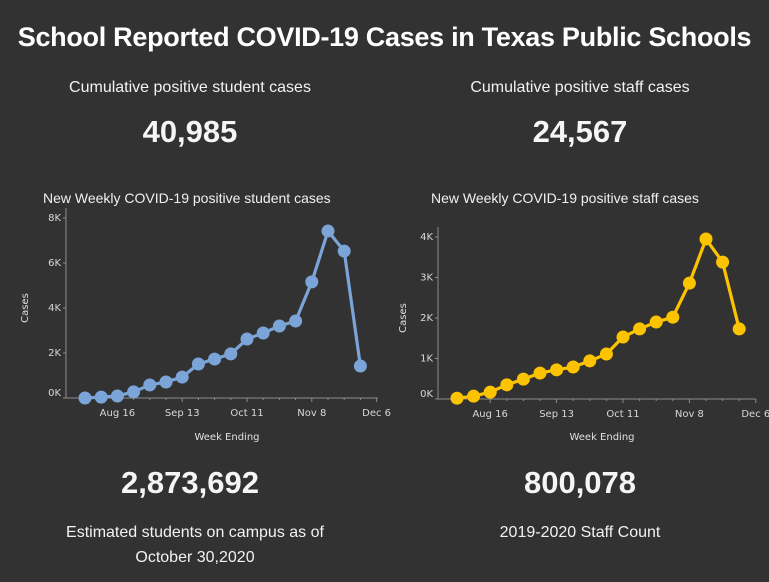  What do you see at coordinates (489, 414) in the screenshot?
I see `staff-x-tick-label: Aug 16` at bounding box center [489, 414].